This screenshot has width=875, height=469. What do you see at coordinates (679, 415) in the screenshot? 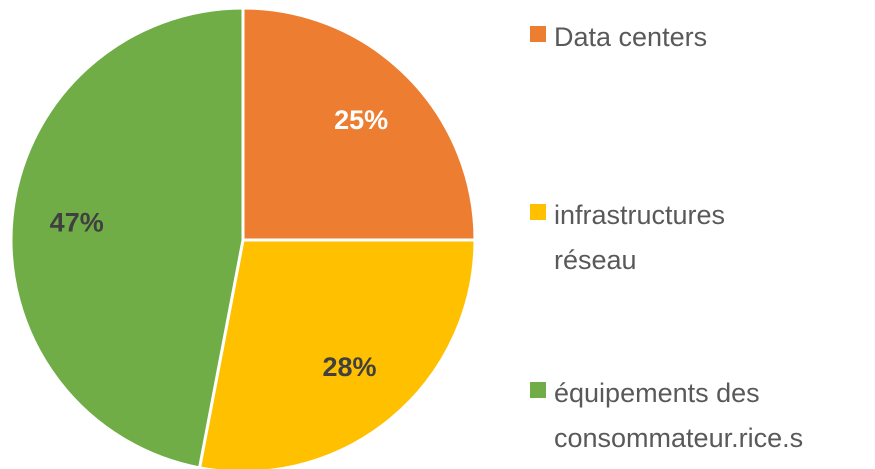
I see `legend-label: équipements des consommateur.rice.s` at bounding box center [679, 415].